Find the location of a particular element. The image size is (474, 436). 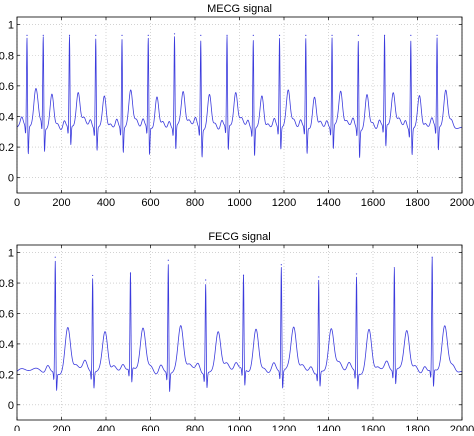

chart-title: FECG signal is located at coordinates (239, 237).